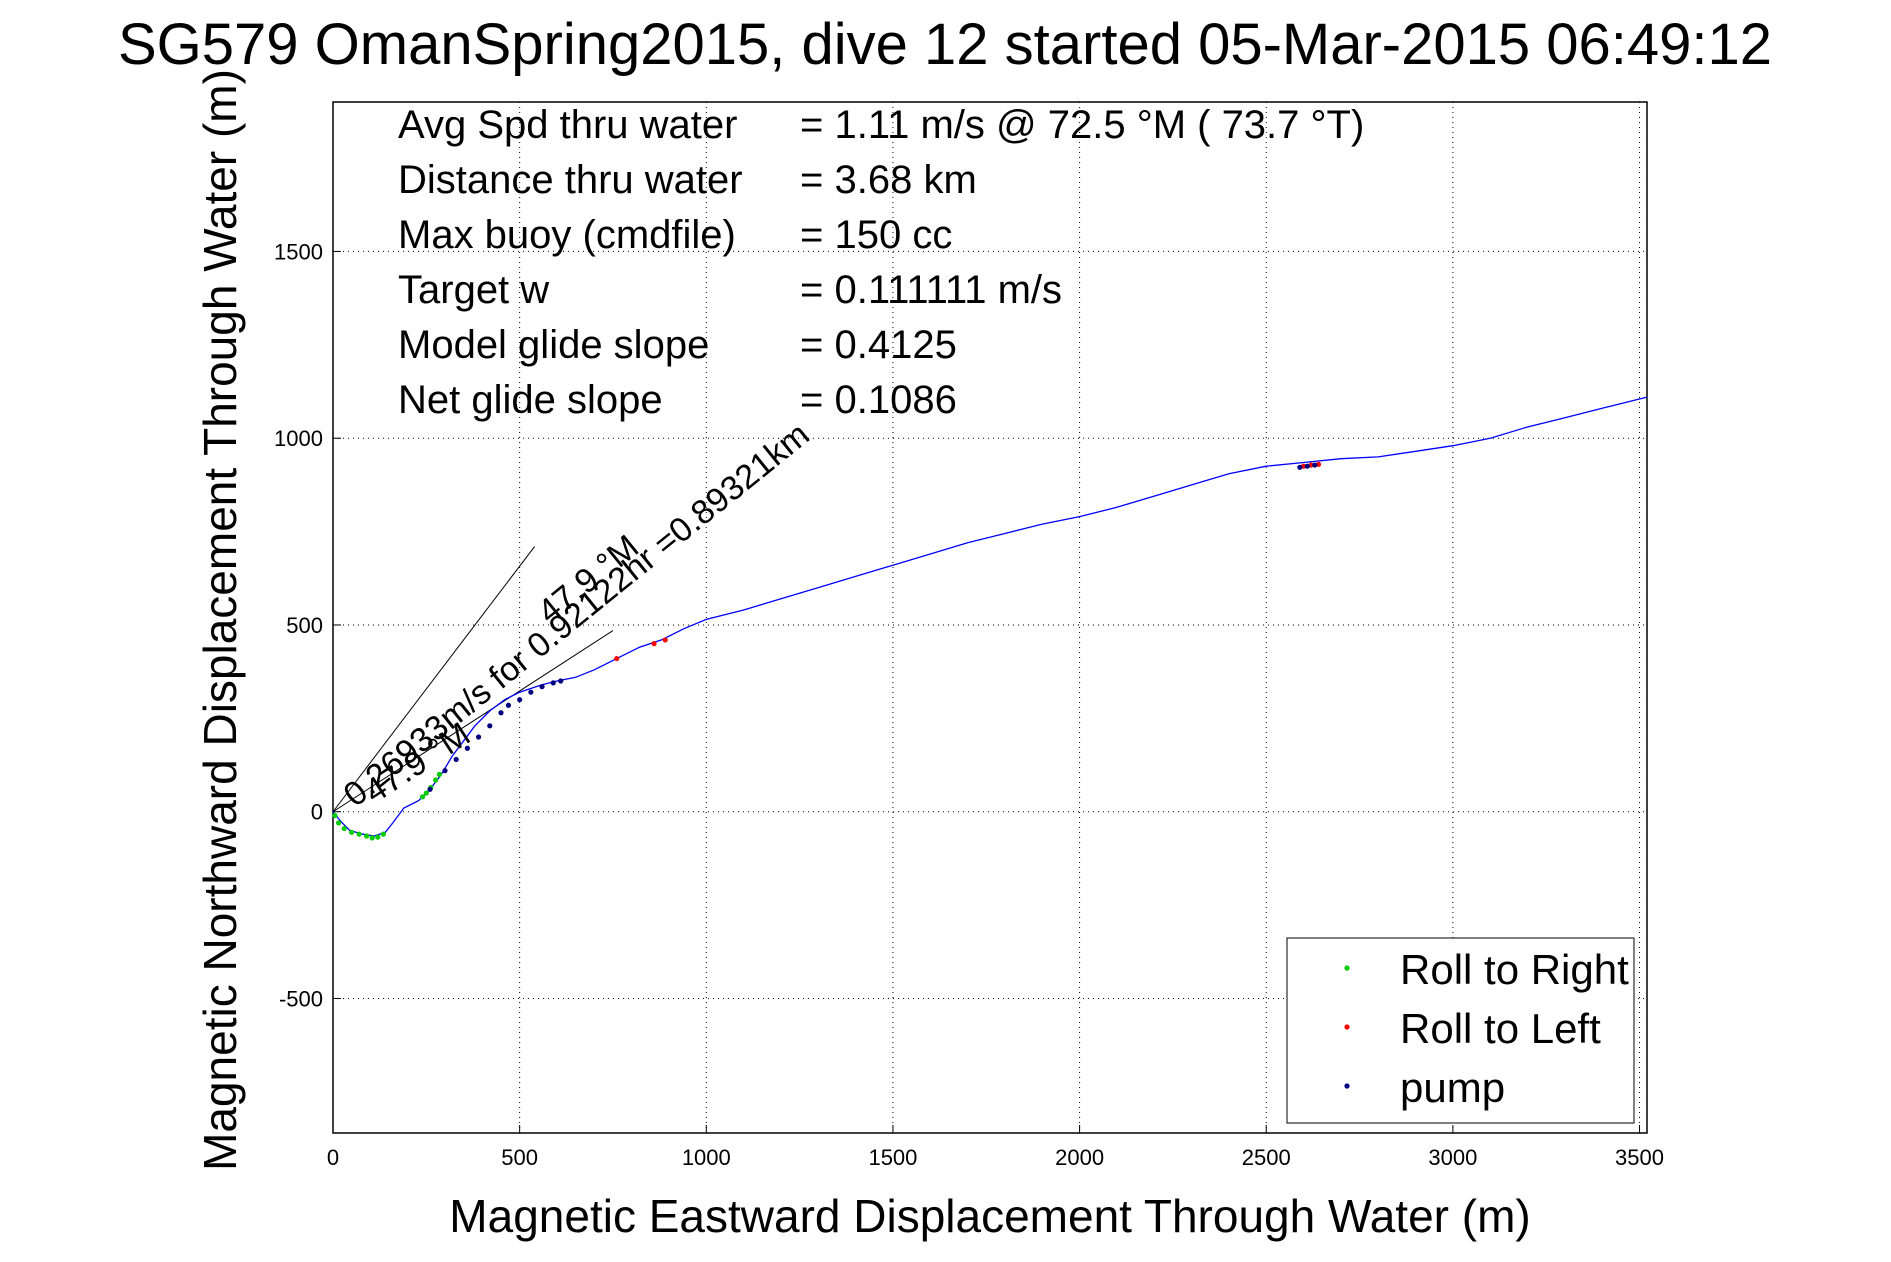  Describe the element at coordinates (1079, 1157) in the screenshot. I see `x-tick-label: 2000` at that location.